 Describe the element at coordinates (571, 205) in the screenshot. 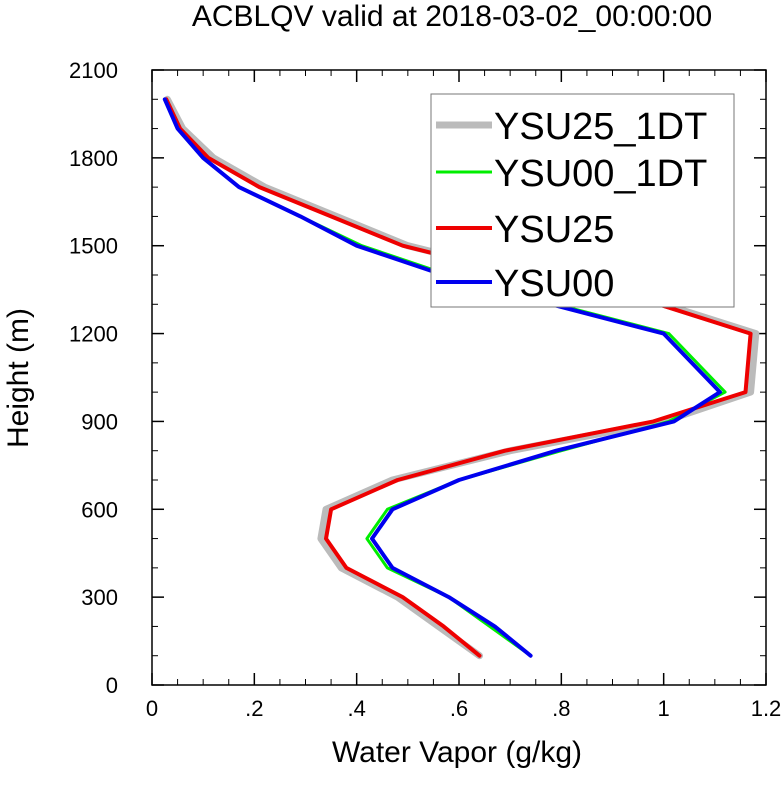

I see `legend-entries: YSU25_1DT YSU00_1DT YSU25 YSU00` at that location.